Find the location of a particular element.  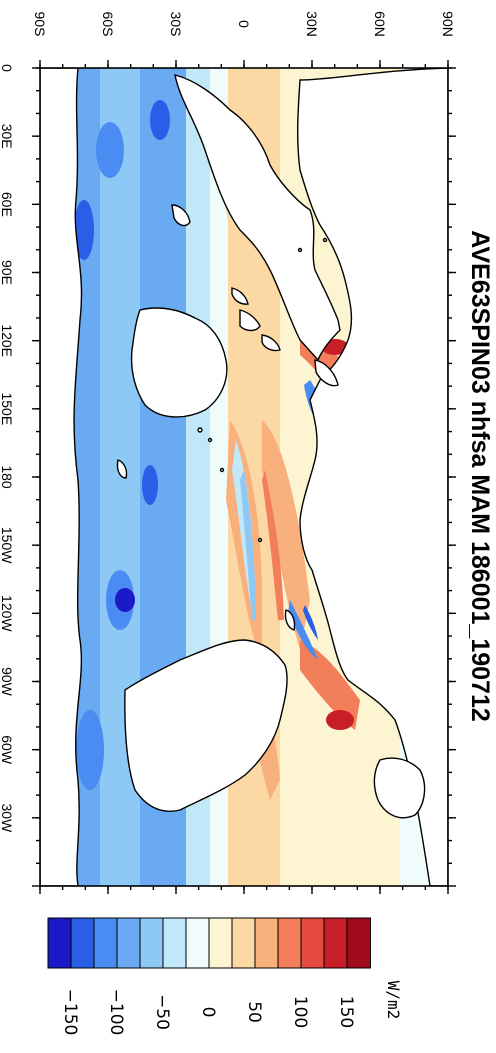

longitude-label: 90E is located at coordinates (7, 272).